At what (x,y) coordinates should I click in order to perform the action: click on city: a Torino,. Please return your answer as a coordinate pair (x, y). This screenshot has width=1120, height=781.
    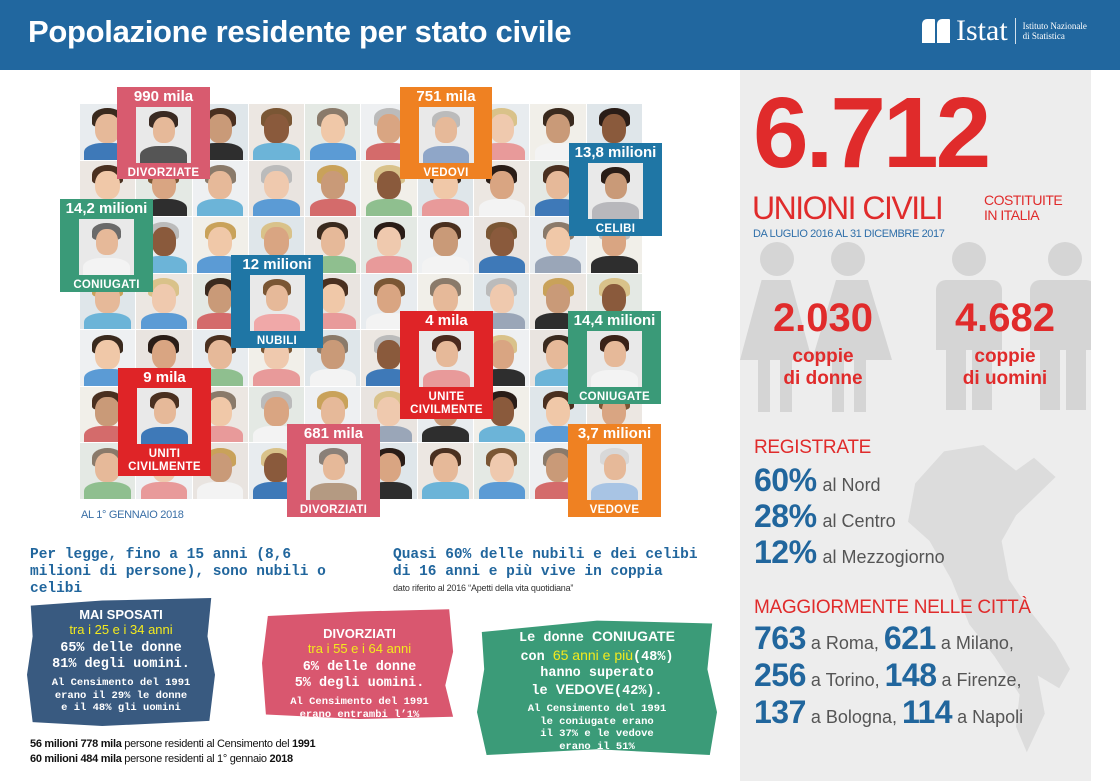
    Looking at the image, I should click on (845, 680).